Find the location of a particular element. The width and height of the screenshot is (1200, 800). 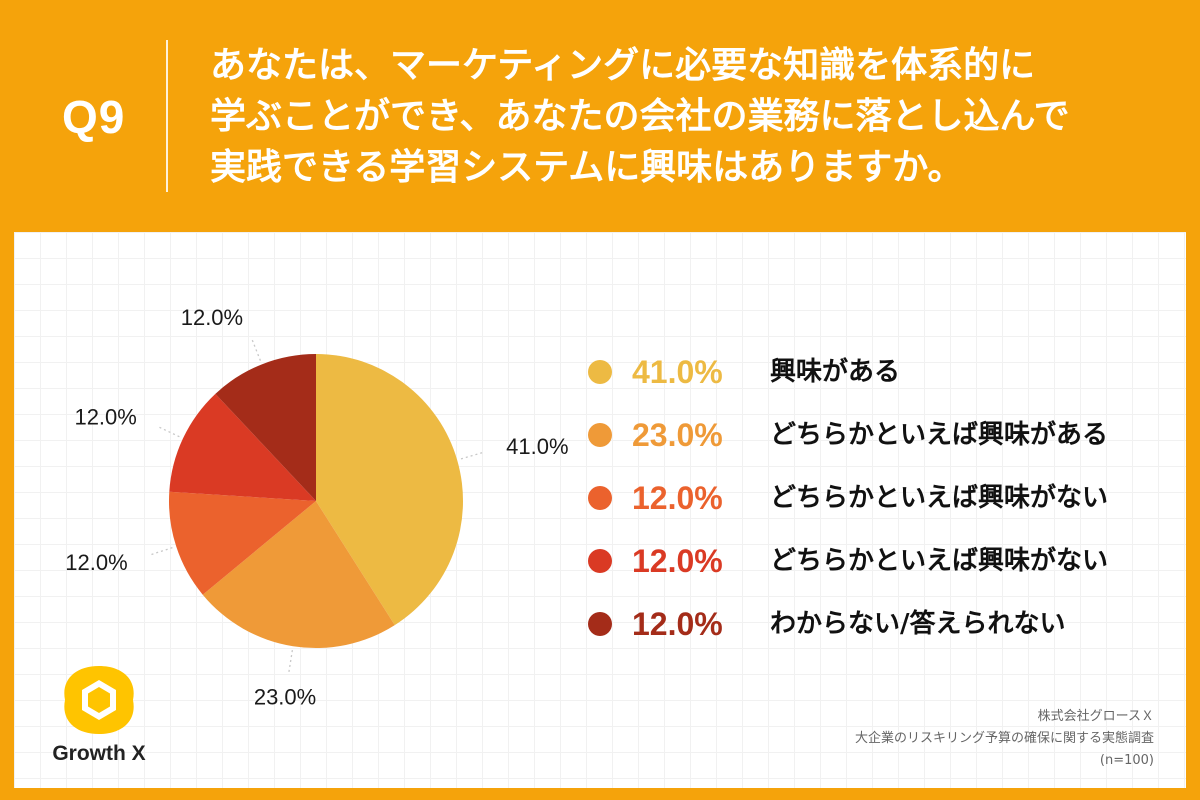

source-company: 株式会社グロースＸ is located at coordinates (1095, 716).